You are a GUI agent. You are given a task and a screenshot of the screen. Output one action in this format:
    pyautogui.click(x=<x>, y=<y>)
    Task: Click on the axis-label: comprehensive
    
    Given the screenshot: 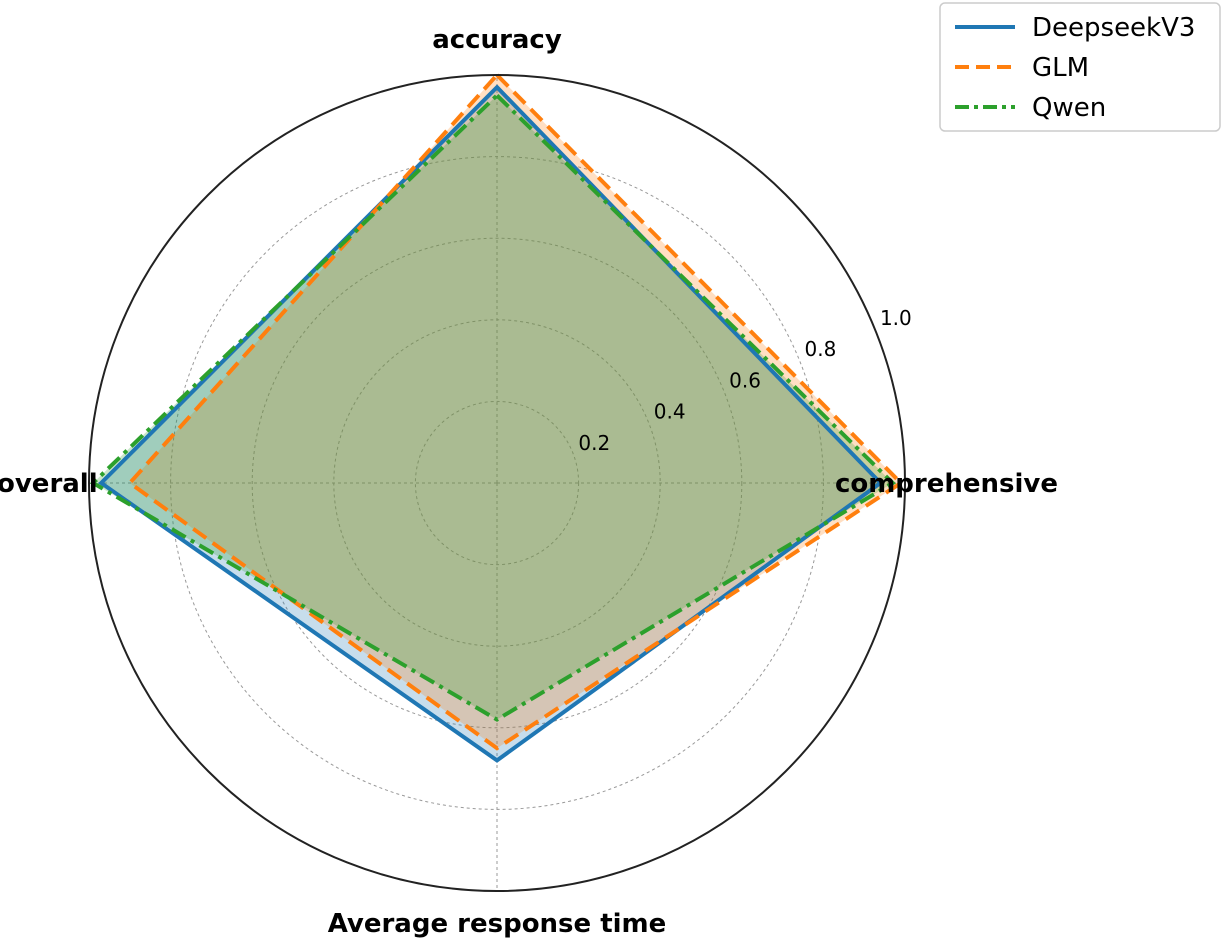 What is the action you would take?
    pyautogui.click(x=946, y=484)
    